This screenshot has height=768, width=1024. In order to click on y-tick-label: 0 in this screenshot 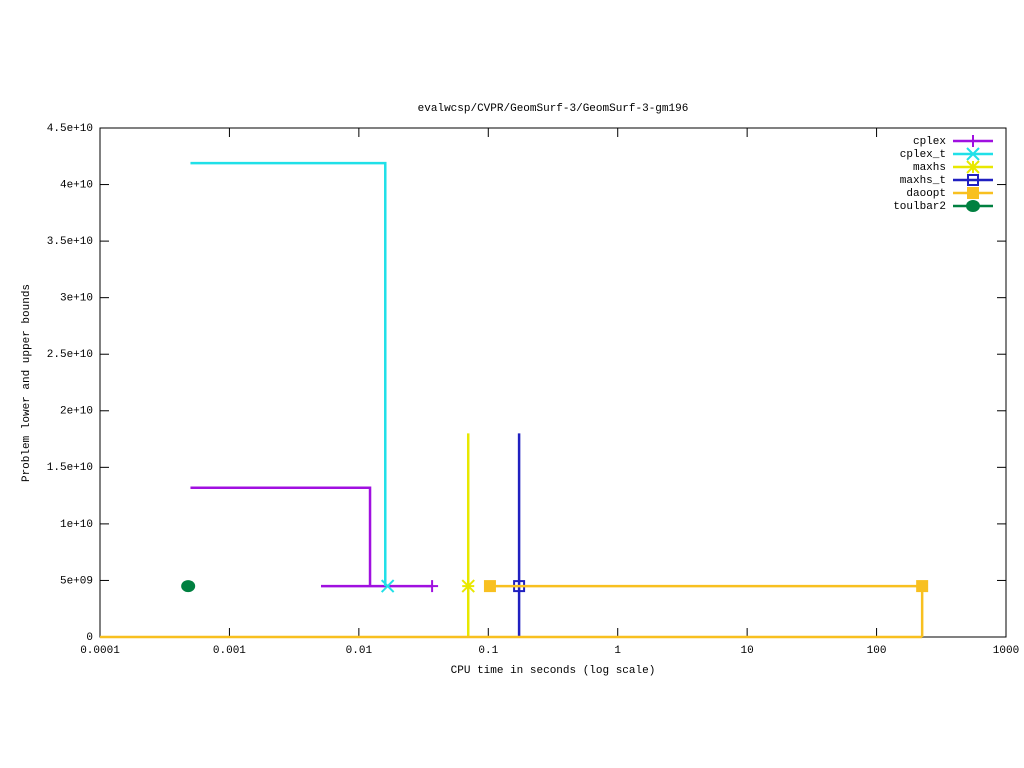, I will do `click(89, 638)`.